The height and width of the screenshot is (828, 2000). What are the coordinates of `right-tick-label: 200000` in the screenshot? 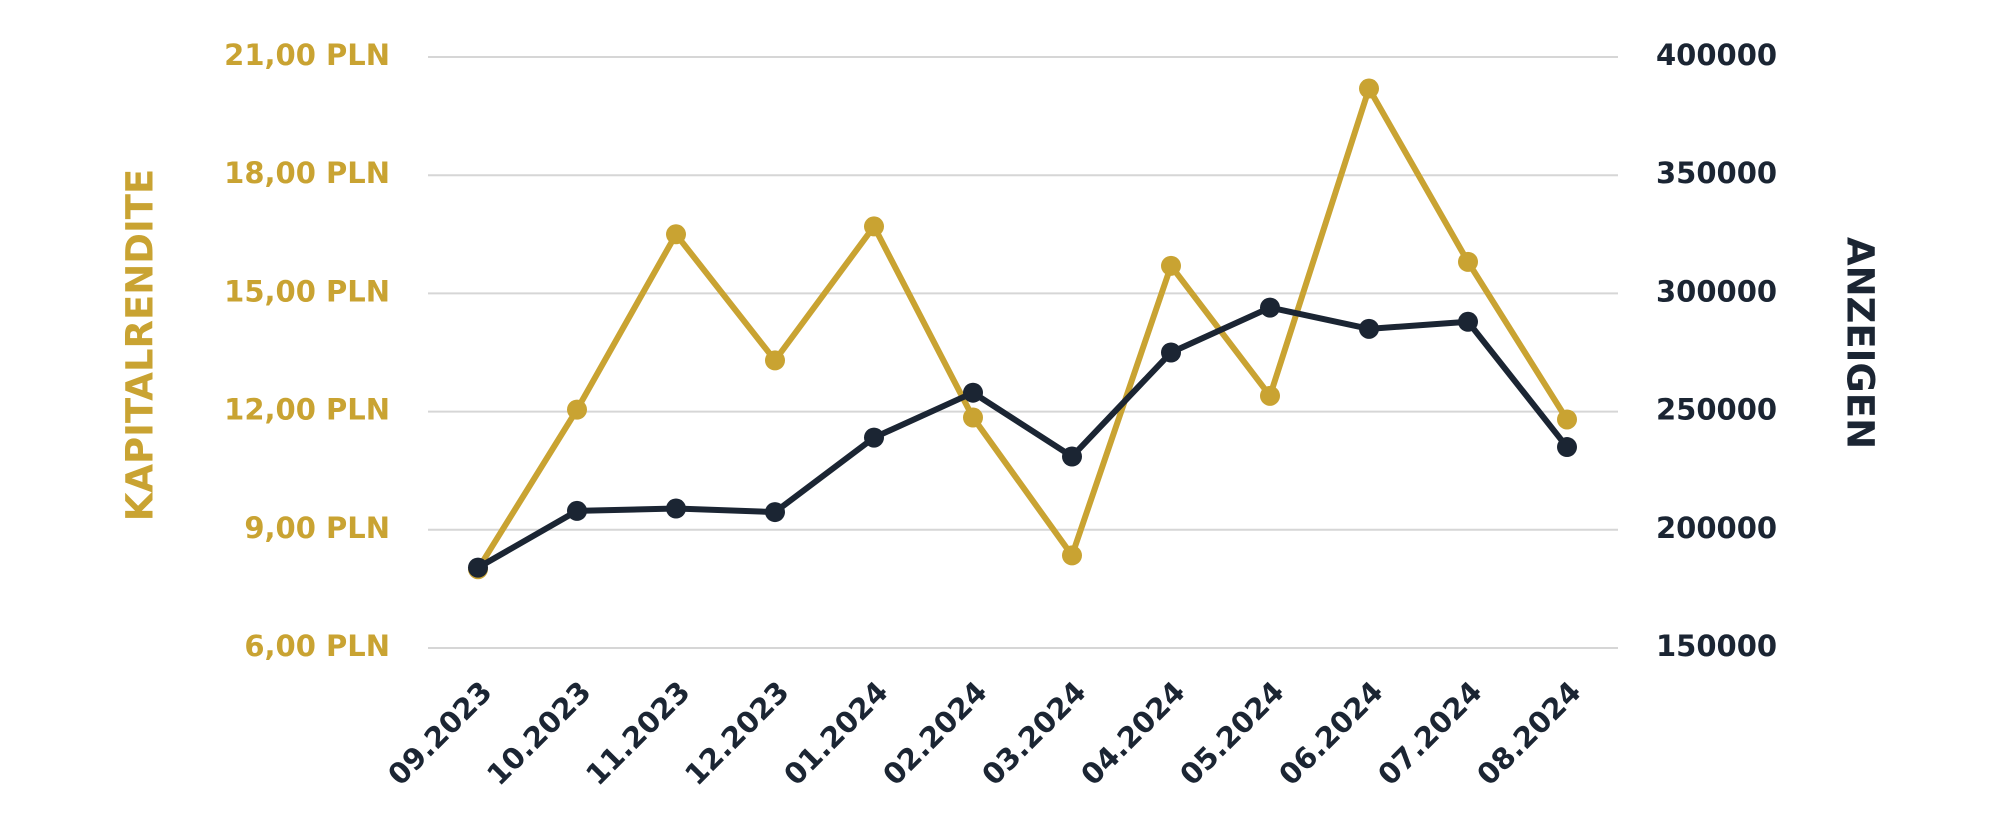 It's located at (1716, 528).